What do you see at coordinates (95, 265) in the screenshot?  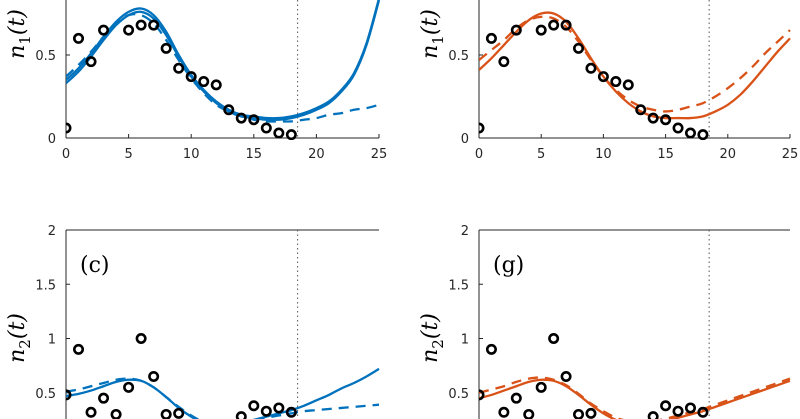 I see `panel-label: (c)` at bounding box center [95, 265].